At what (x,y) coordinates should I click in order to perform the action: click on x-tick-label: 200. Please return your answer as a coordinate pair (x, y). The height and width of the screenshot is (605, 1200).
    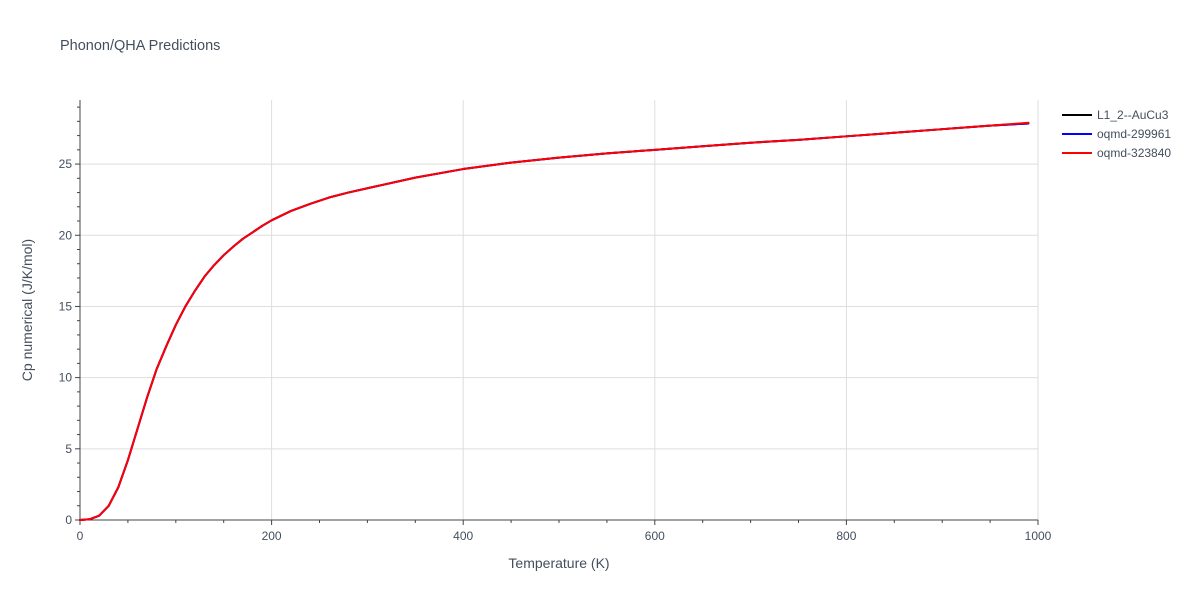
    Looking at the image, I should click on (272, 536).